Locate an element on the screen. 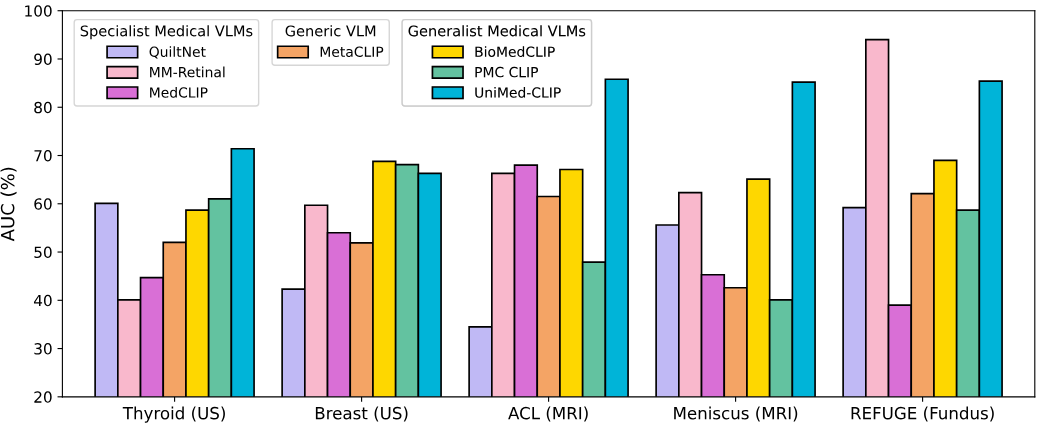  y-tick-label: 30 is located at coordinates (43, 349).